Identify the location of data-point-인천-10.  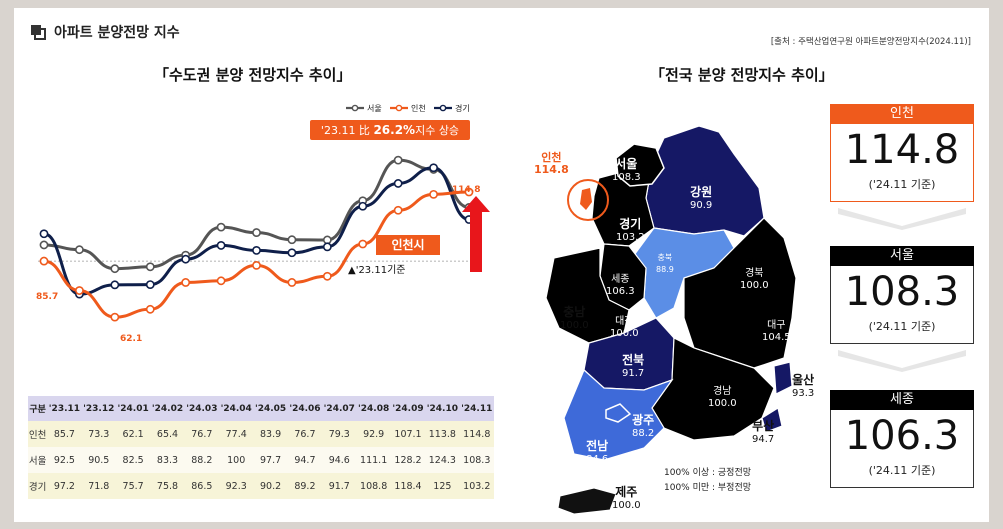
(398, 210).